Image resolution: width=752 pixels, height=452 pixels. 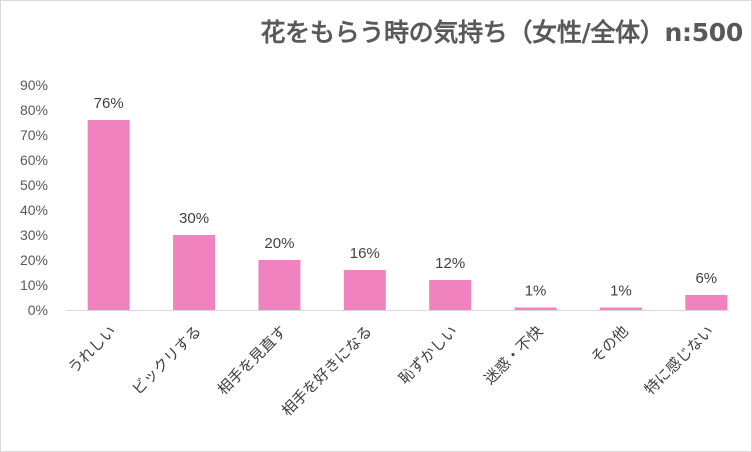 What do you see at coordinates (34, 85) in the screenshot?
I see `y-tick-label: 90%` at bounding box center [34, 85].